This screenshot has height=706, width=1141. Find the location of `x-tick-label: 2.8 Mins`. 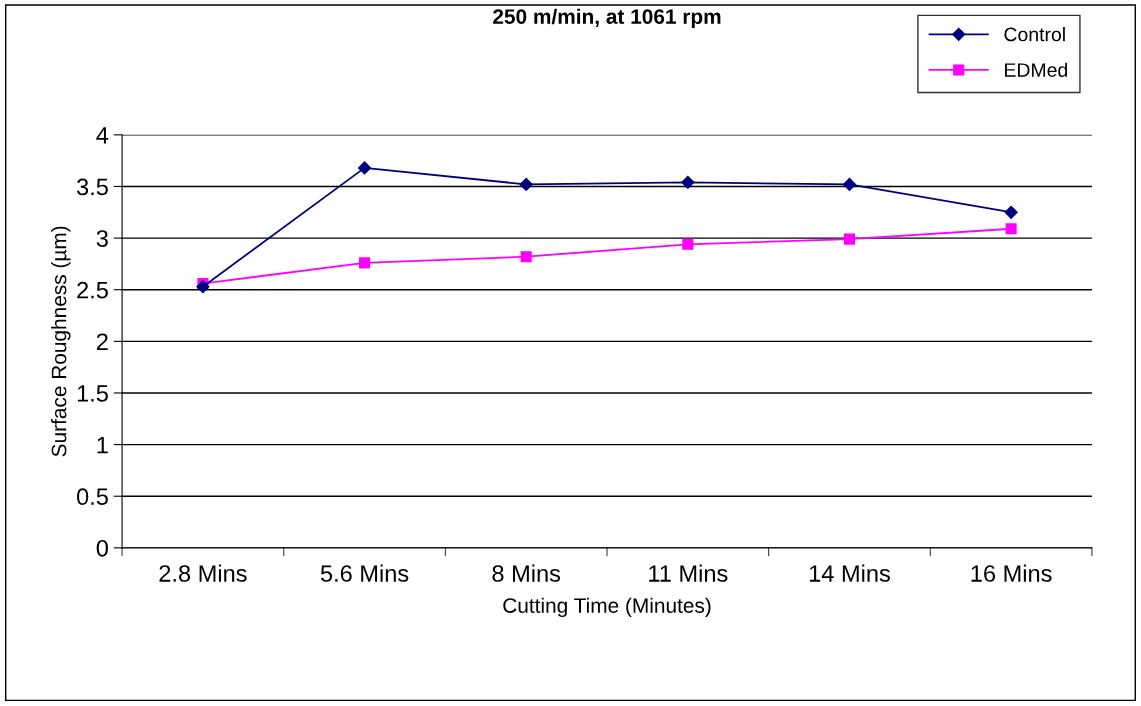

x-tick-label: 2.8 Mins is located at coordinates (203, 573).